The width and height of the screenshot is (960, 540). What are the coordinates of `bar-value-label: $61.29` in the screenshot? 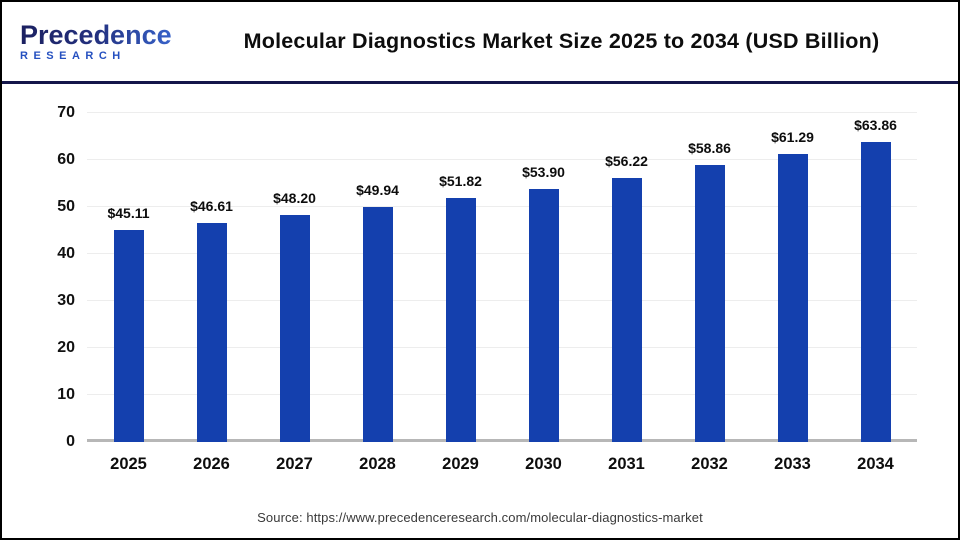 It's located at (792, 136).